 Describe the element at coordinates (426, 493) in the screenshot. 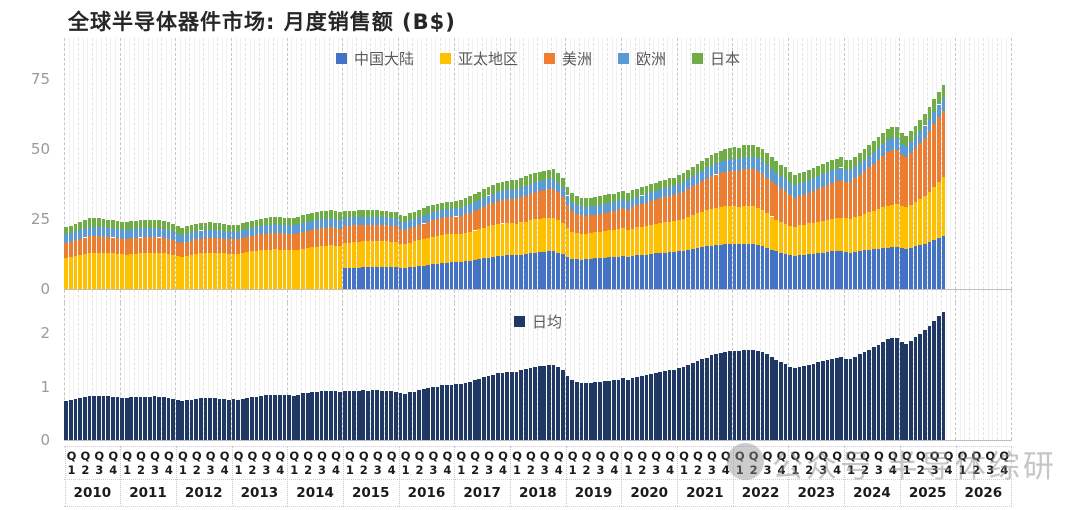

I see `year-label-2016: 2016` at that location.